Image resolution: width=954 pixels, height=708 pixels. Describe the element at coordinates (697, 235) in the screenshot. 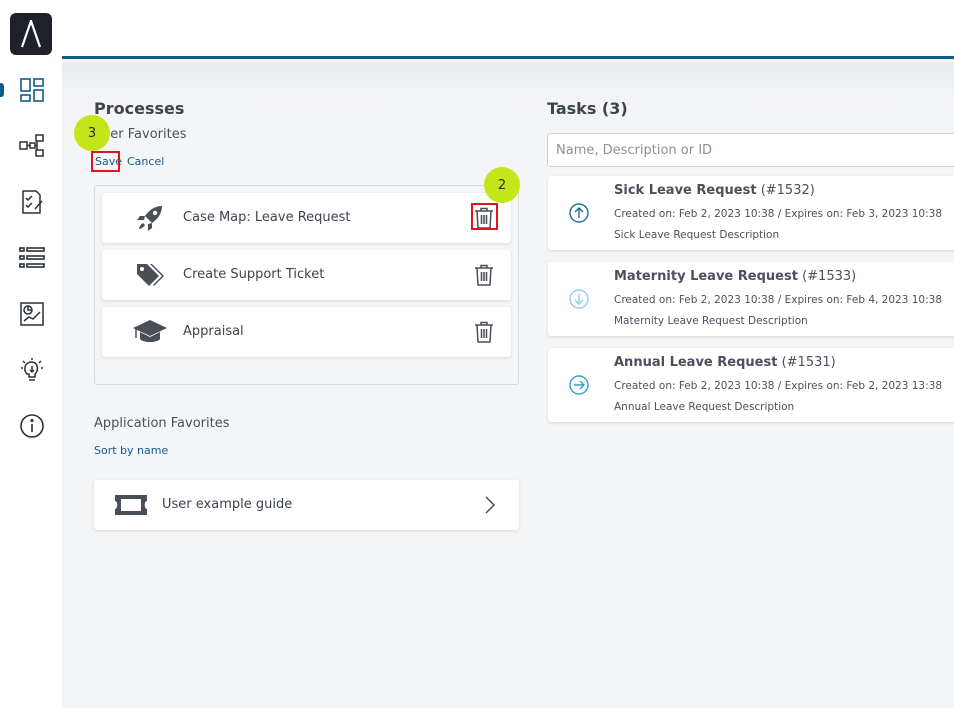

I see `task-description: Sick Leave Request Description` at that location.